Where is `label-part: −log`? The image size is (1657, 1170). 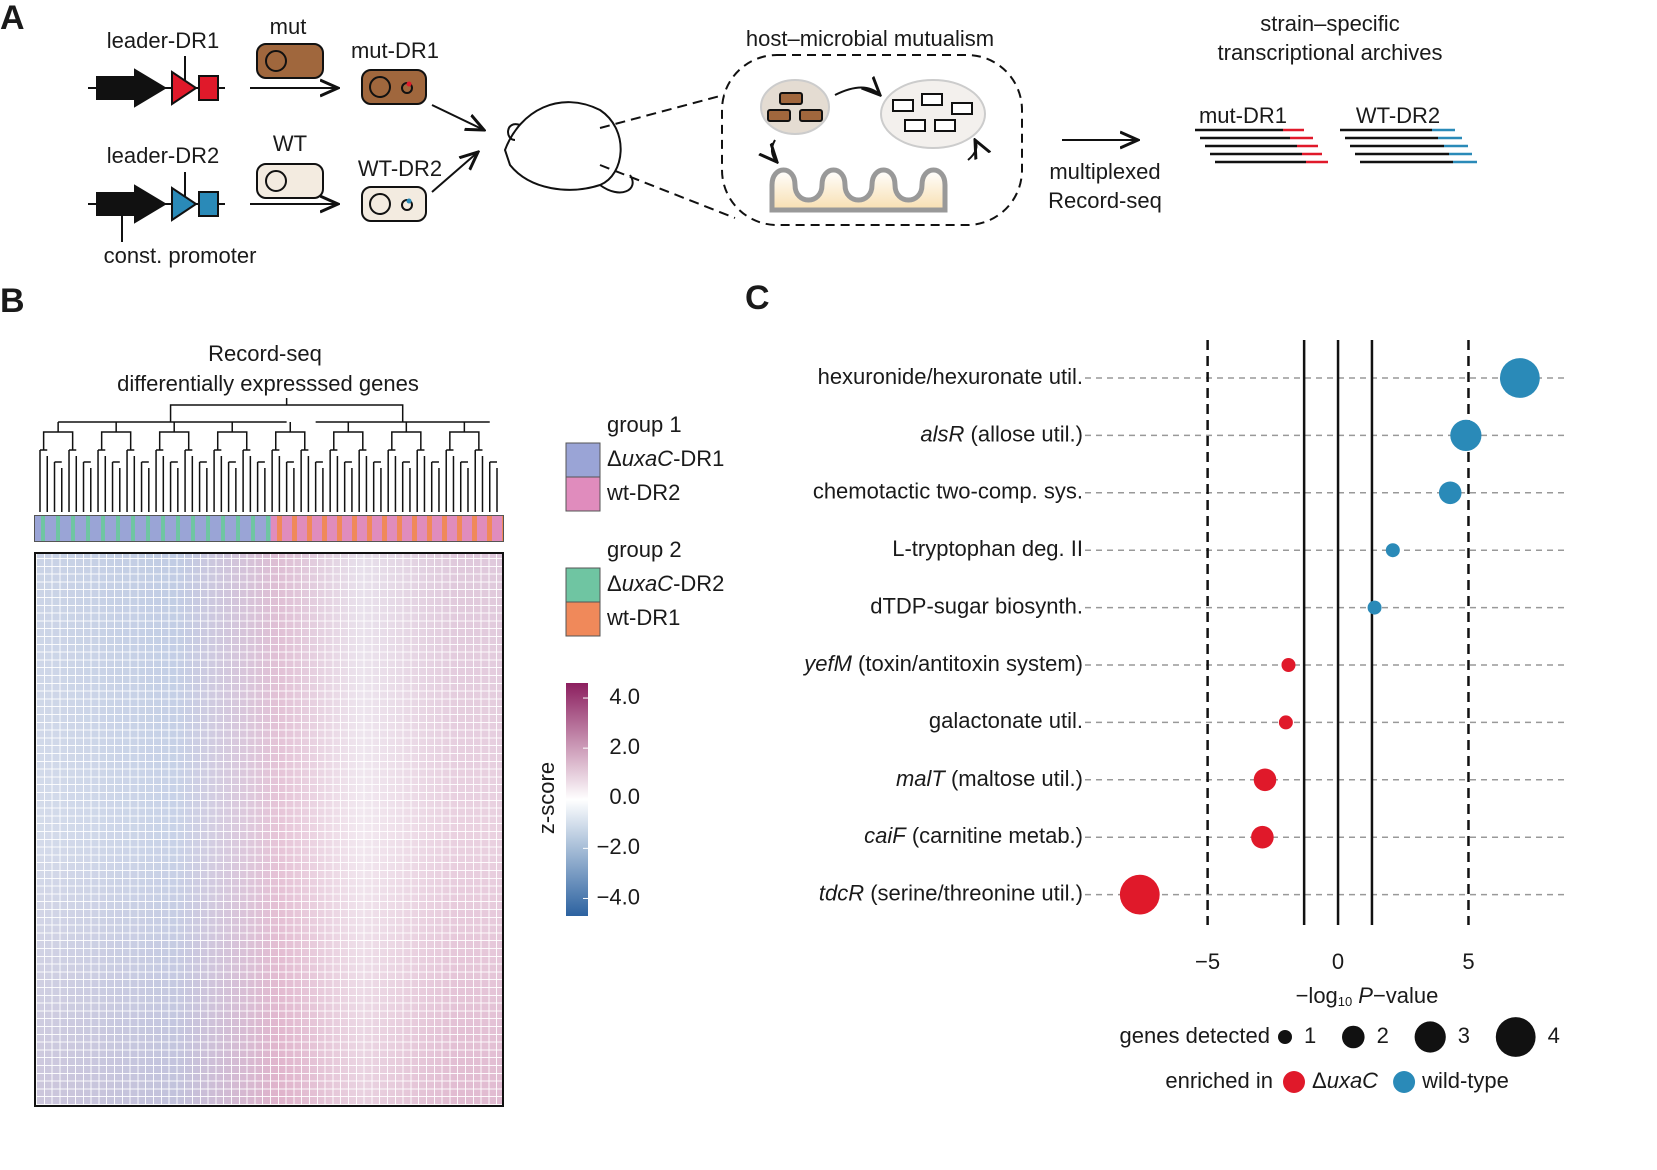 label-part: −log is located at coordinates (1317, 995).